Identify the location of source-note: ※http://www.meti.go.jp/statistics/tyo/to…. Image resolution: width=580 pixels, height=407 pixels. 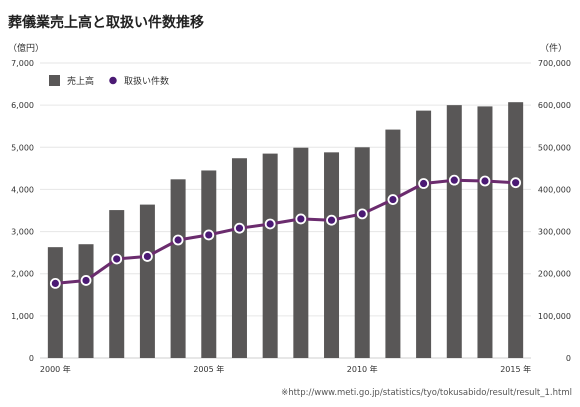
(426, 393).